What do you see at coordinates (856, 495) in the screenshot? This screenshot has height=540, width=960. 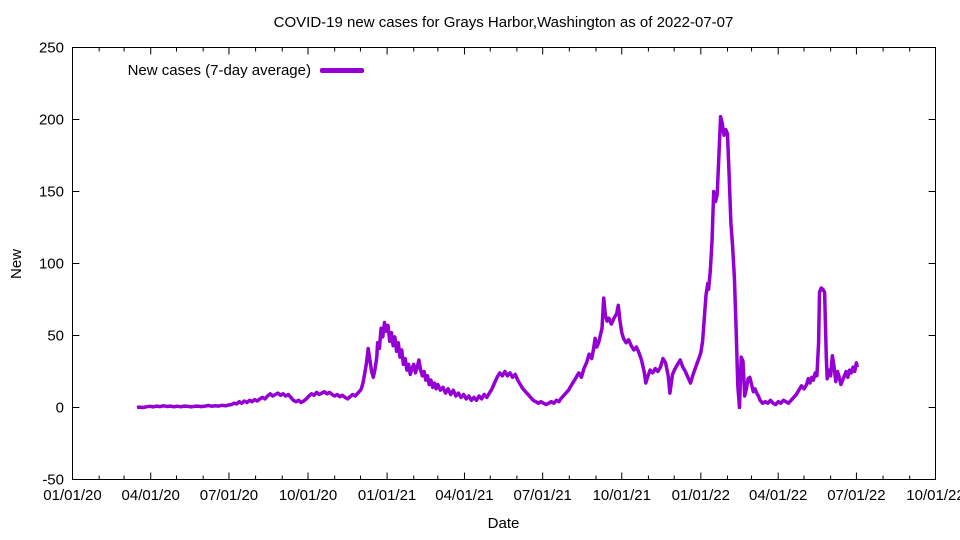 I see `x-tick-label: 07/01/22` at bounding box center [856, 495].